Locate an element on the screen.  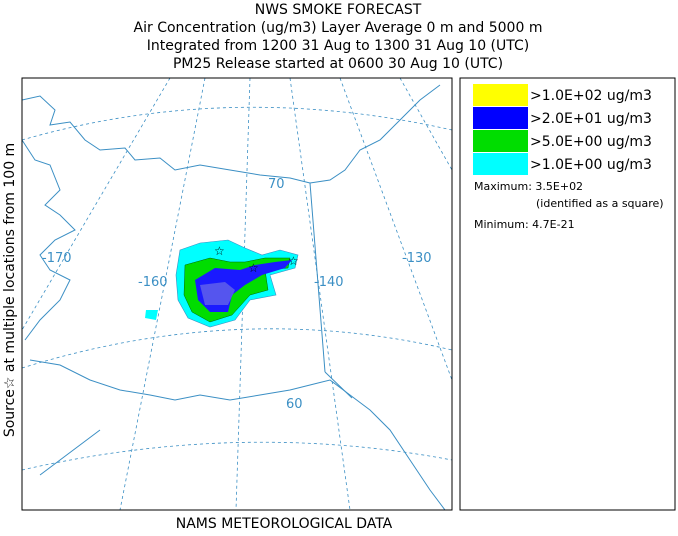
map-label: 60 is located at coordinates (294, 404).